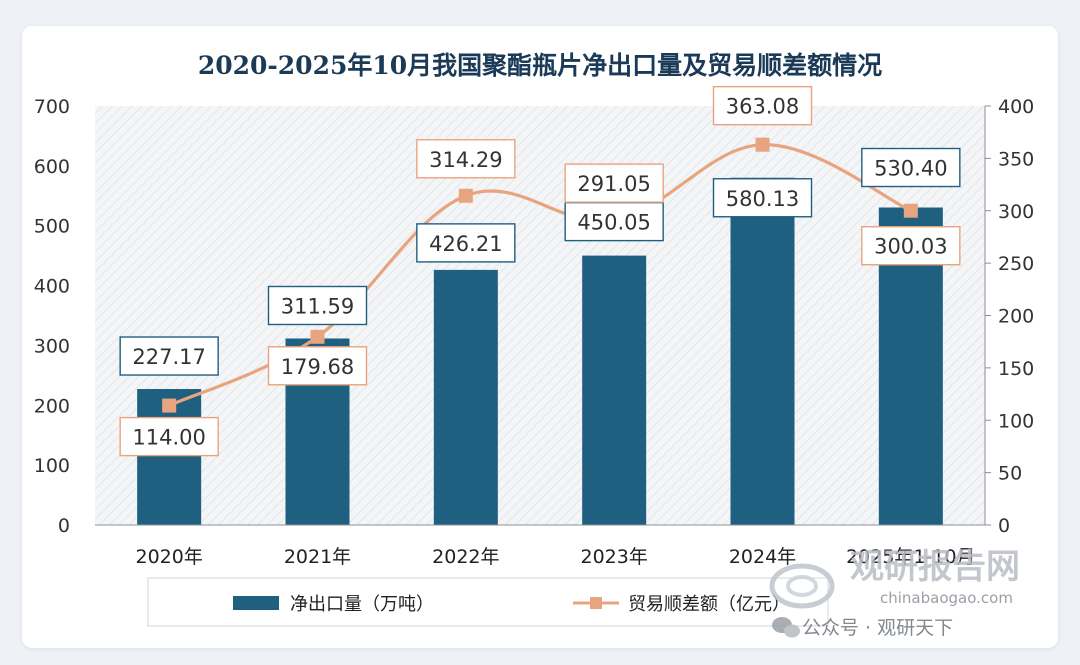 Image resolution: width=1080 pixels, height=665 pixels. What do you see at coordinates (52, 107) in the screenshot?
I see `left-tick-label: 700` at bounding box center [52, 107].